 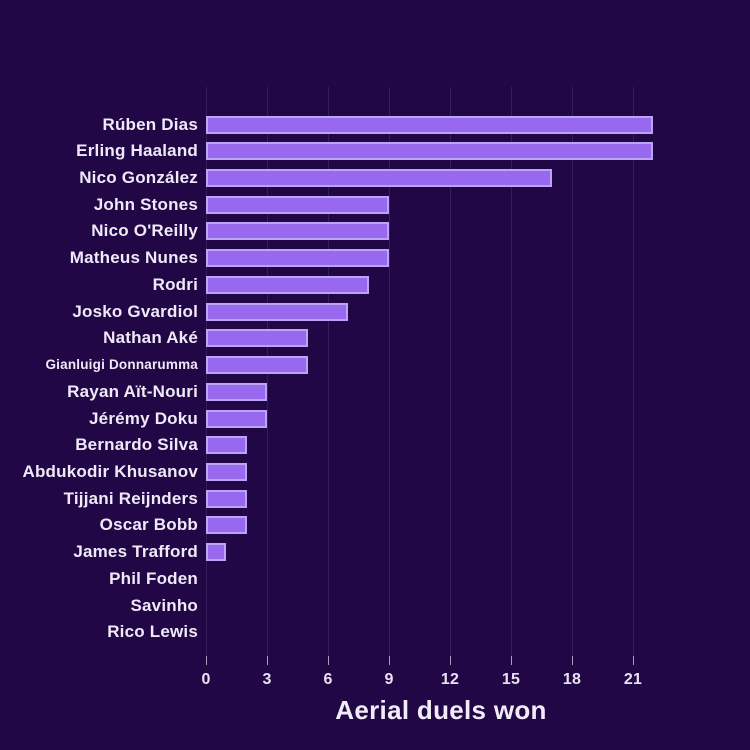 What do you see at coordinates (164, 605) in the screenshot?
I see `player-label: Savinho` at bounding box center [164, 605].